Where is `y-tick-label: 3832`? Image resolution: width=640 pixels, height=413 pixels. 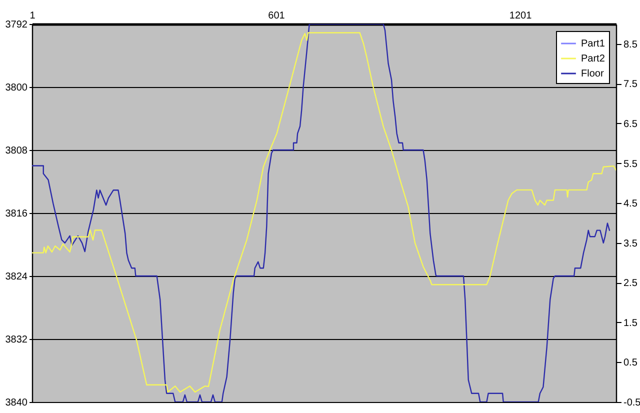 y-tick-label: 3832 is located at coordinates (16, 340).